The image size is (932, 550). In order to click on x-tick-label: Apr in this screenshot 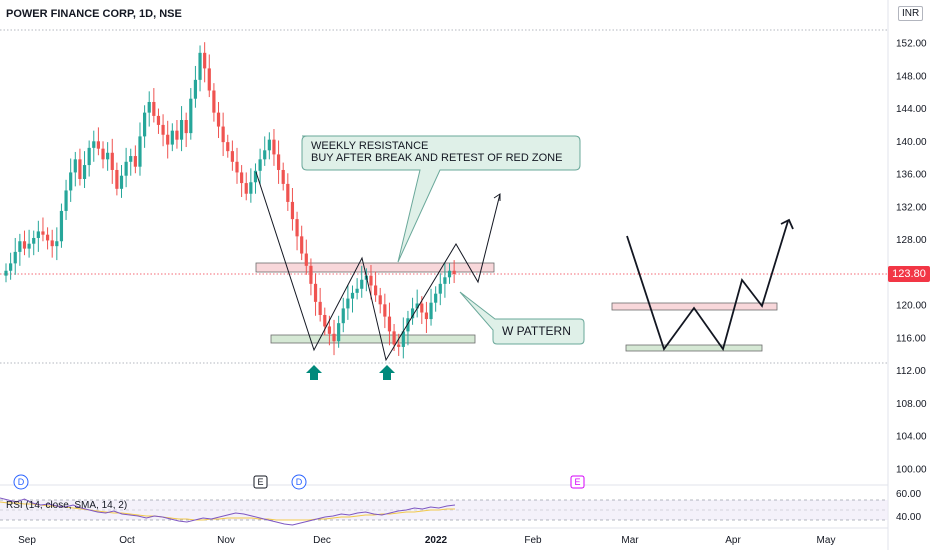, I will do `click(733, 540)`.